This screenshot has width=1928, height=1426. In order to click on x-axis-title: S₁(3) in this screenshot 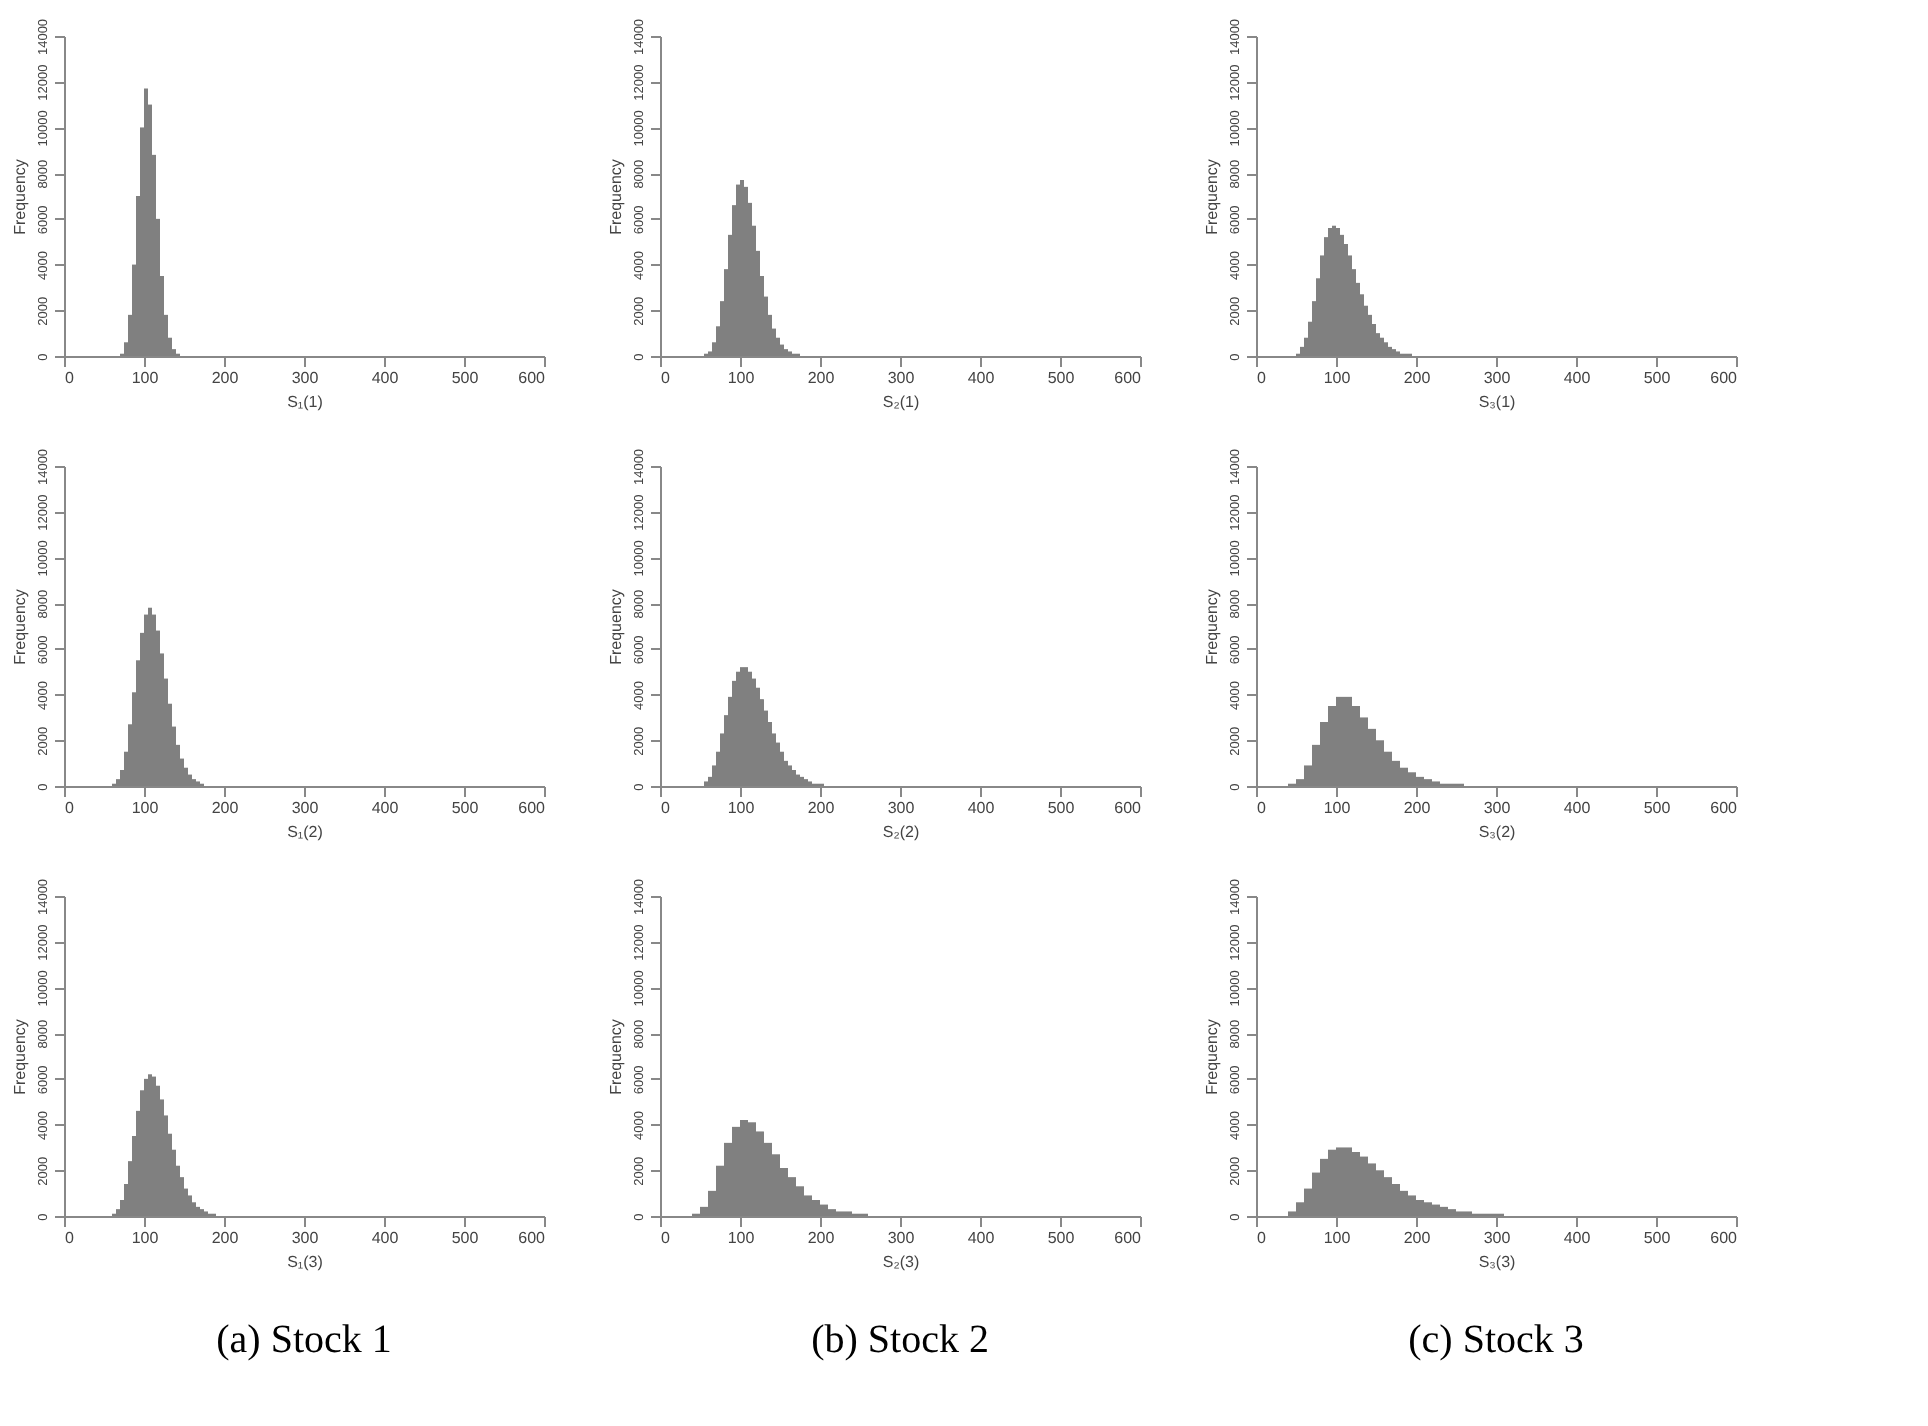, I will do `click(305, 1262)`.